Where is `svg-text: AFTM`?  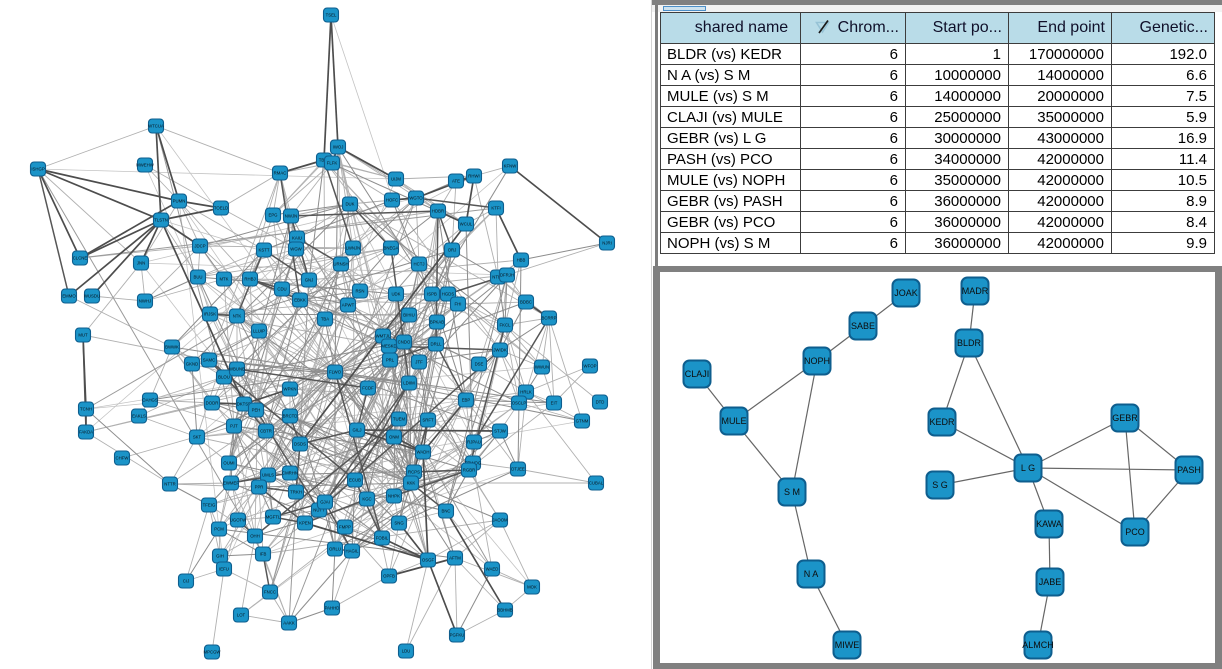 svg-text: AFTM is located at coordinates (455, 558).